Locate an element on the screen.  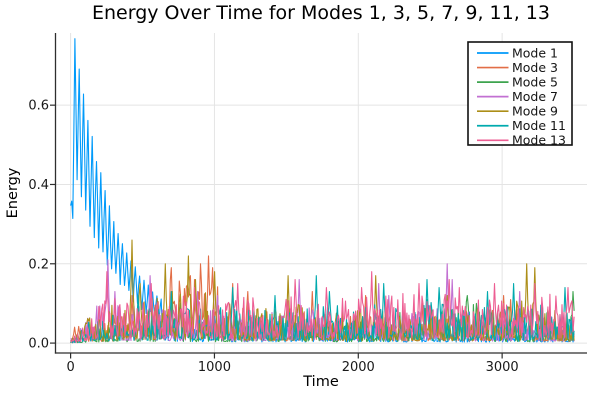
y-tick-label: 0.4 is located at coordinates (38, 185).